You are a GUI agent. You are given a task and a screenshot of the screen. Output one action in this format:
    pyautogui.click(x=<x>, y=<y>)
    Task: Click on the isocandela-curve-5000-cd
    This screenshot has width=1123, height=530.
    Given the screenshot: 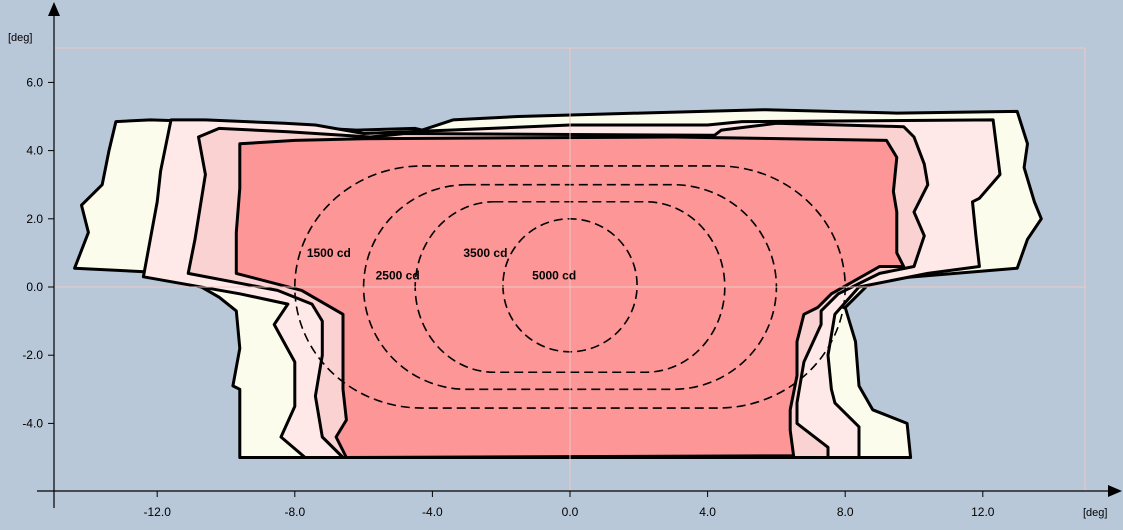 What is the action you would take?
    pyautogui.click(x=570, y=285)
    